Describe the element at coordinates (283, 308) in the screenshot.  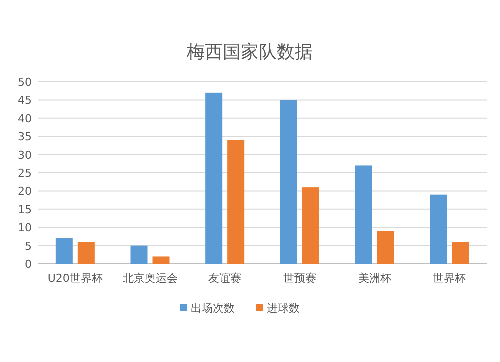
I see `legend-label: 进球数` at that location.